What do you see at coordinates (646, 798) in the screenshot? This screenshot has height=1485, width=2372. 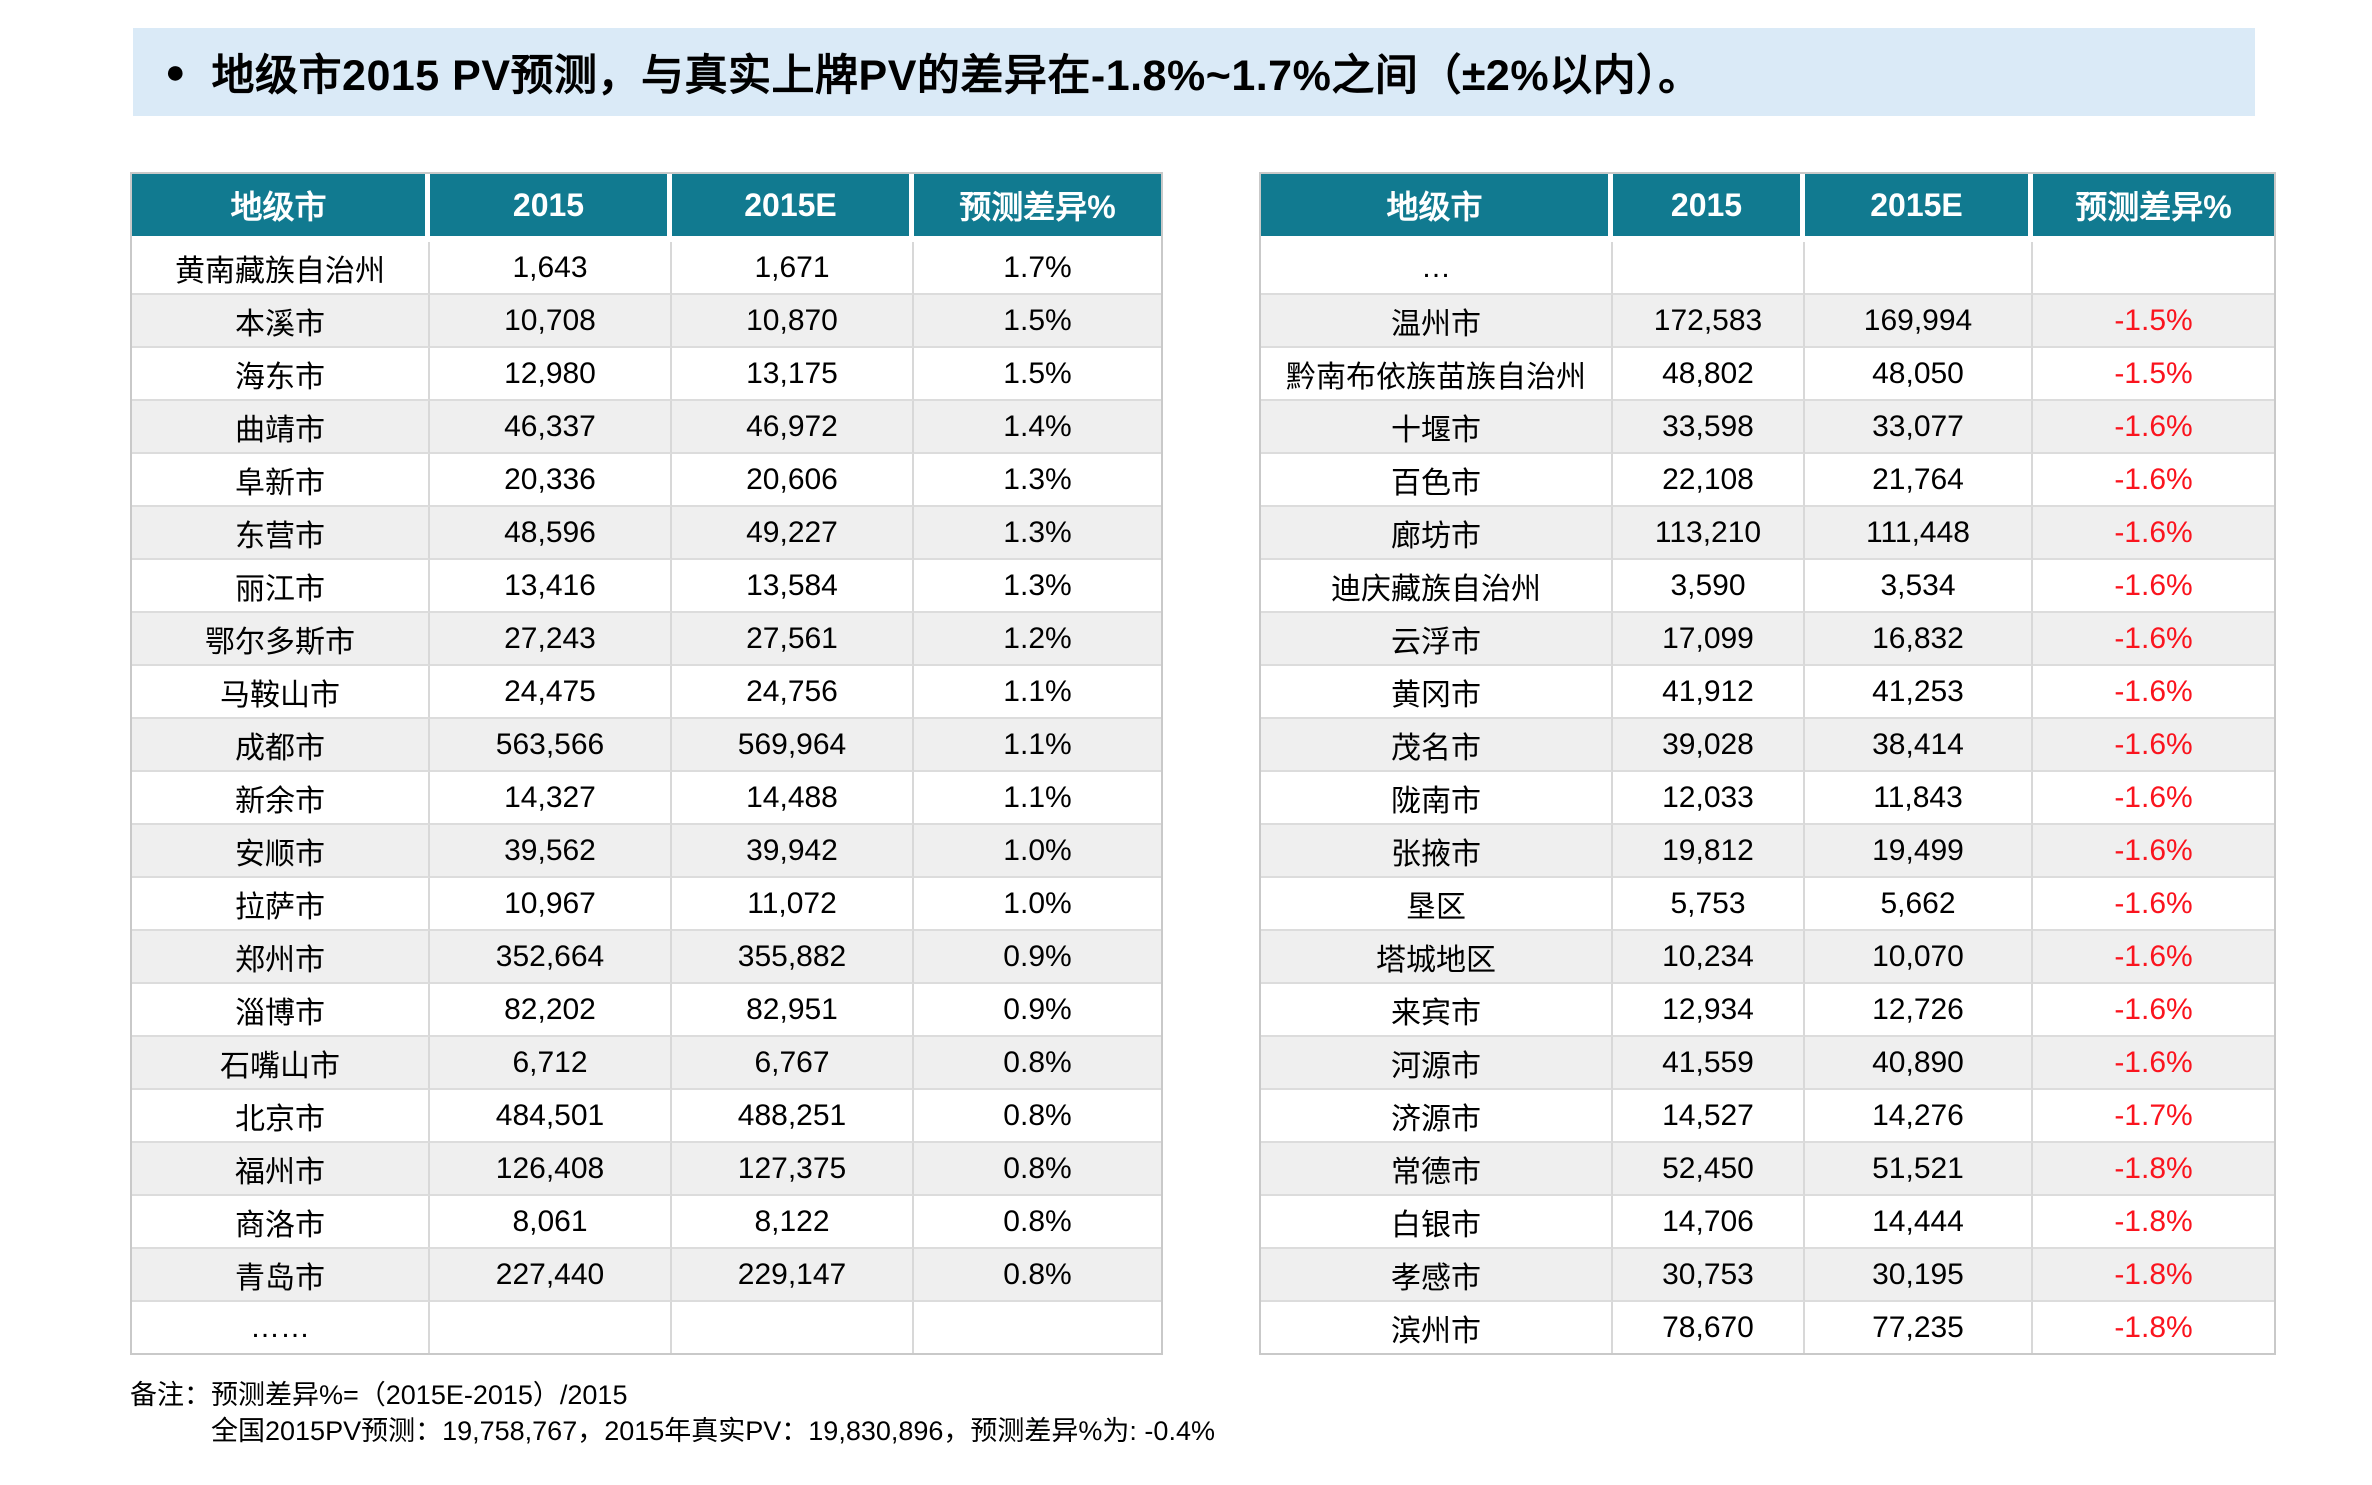 I see `table-row: 新余市 14,327 14,488 1.1%` at bounding box center [646, 798].